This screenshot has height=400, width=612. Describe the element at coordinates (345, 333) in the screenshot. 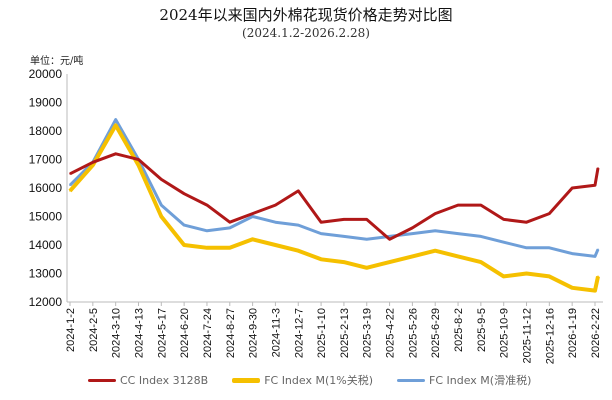

I see `x-tick-label: 2025-2-13` at that location.